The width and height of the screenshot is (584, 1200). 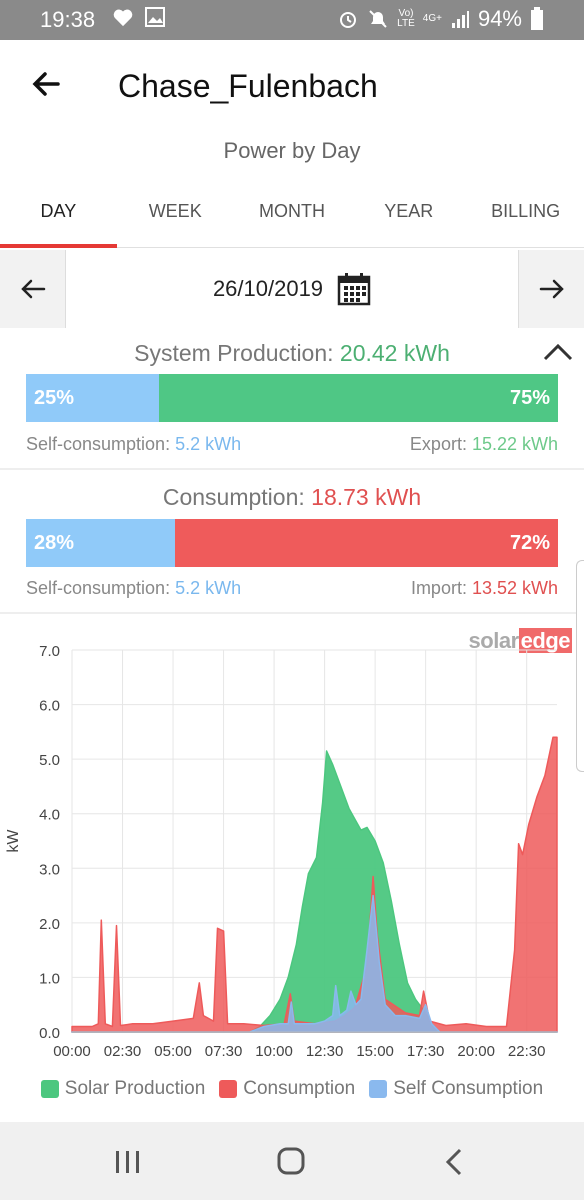 I want to click on series-area-self-consumption, so click(x=314, y=963).